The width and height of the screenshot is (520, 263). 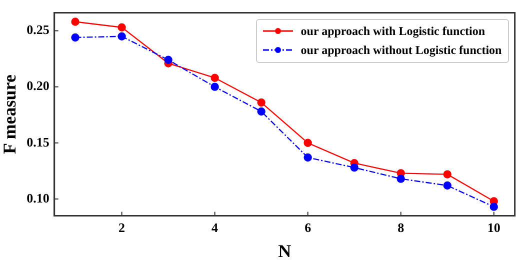 What do you see at coordinates (393, 31) in the screenshot?
I see `legend-label: our approach with Logistic function` at bounding box center [393, 31].